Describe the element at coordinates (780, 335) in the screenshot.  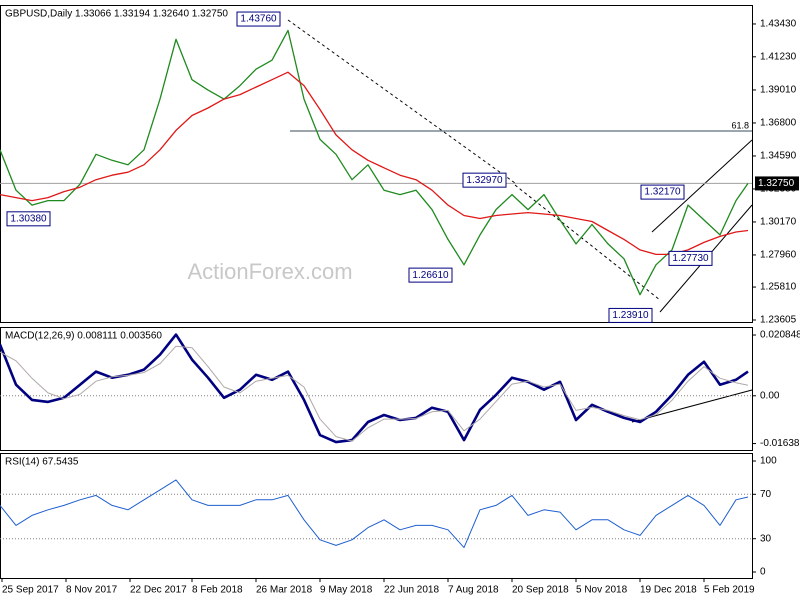
I see `y-tick-label: 0.020848` at that location.